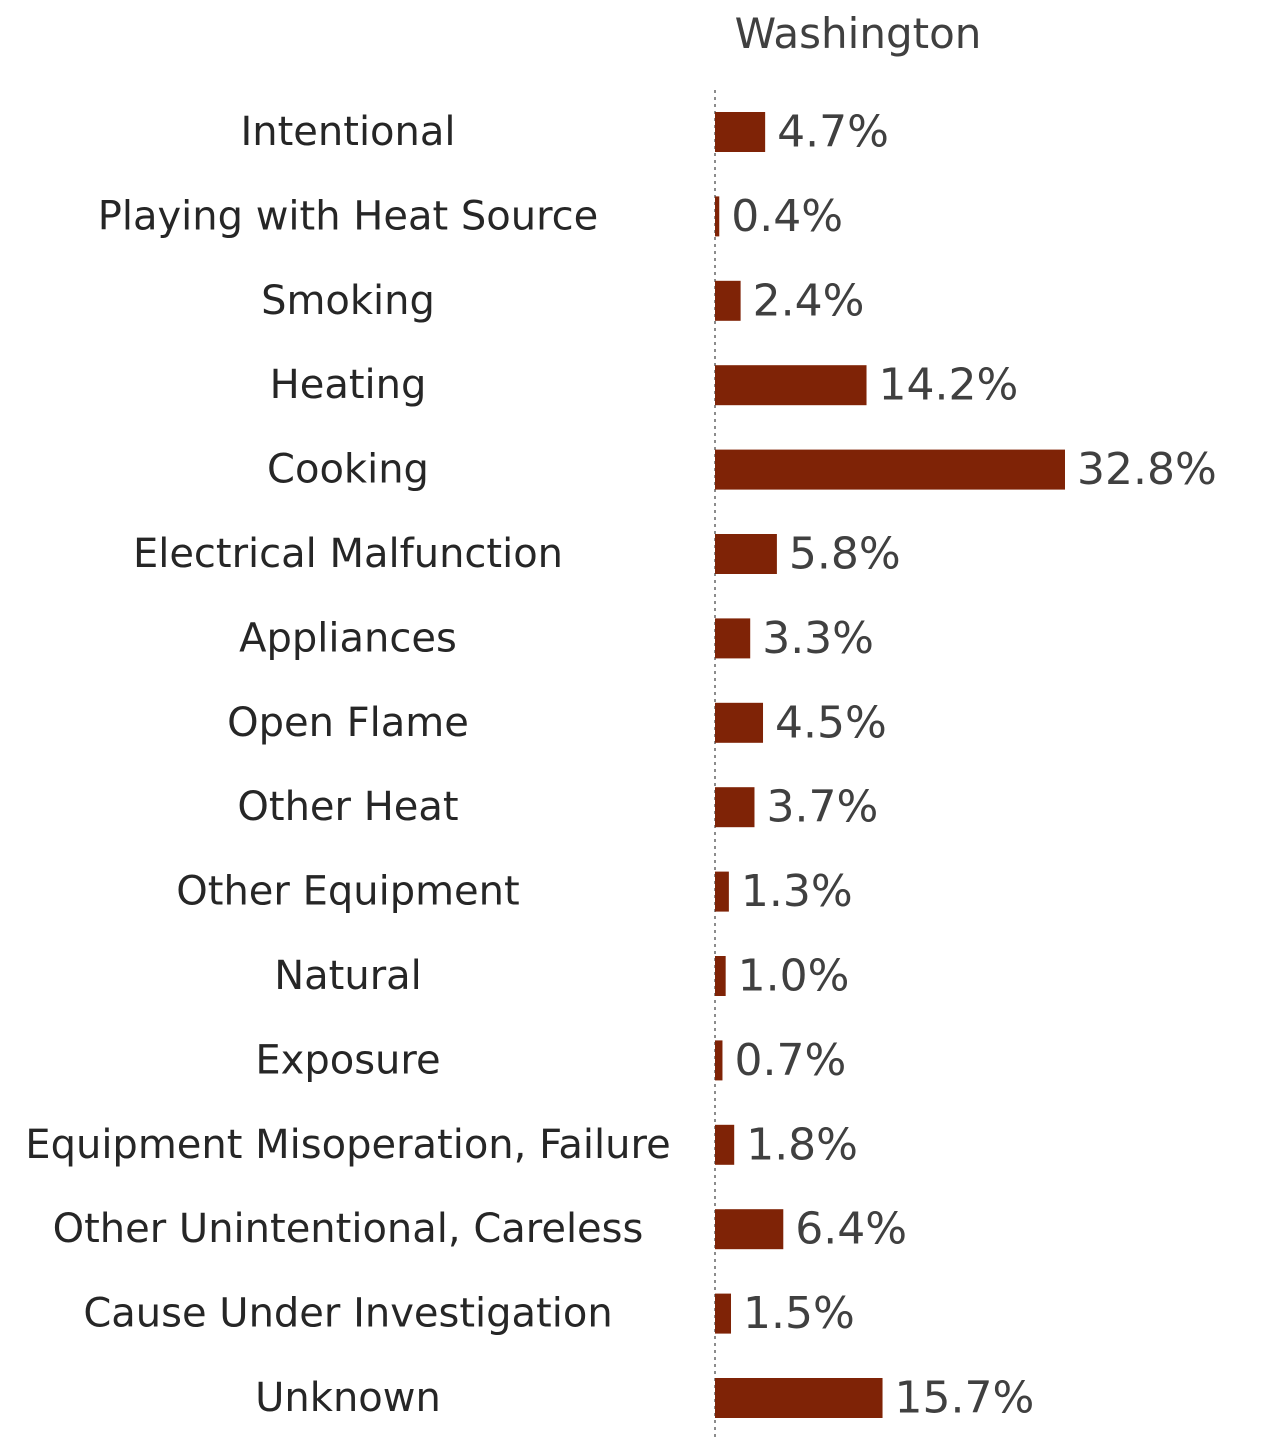 The height and width of the screenshot is (1454, 1263). I want to click on category-label-cooking: Cooking, so click(348, 470).